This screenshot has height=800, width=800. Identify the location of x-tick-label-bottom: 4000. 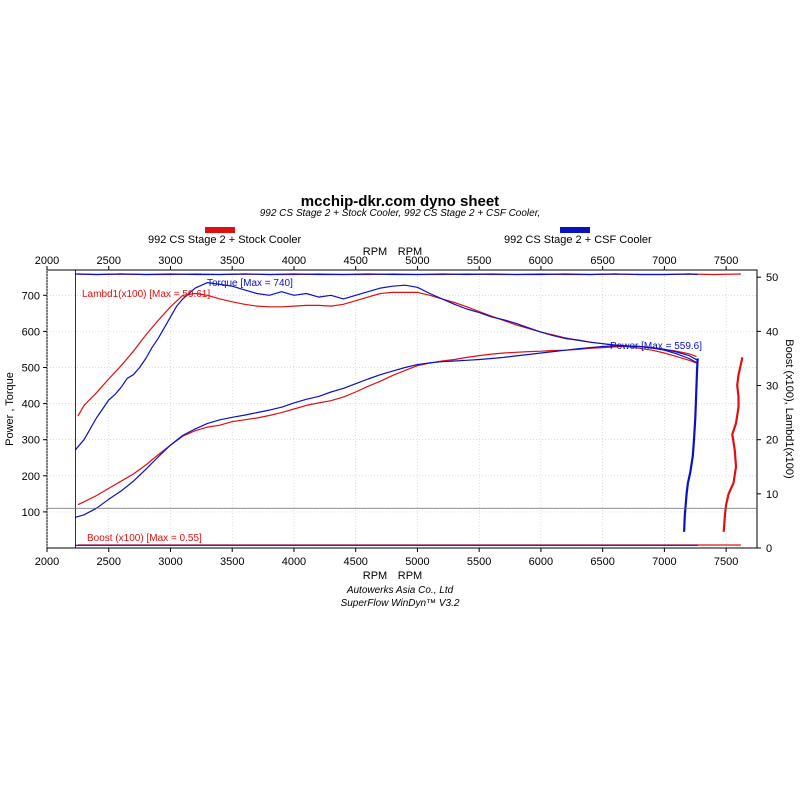
(294, 562).